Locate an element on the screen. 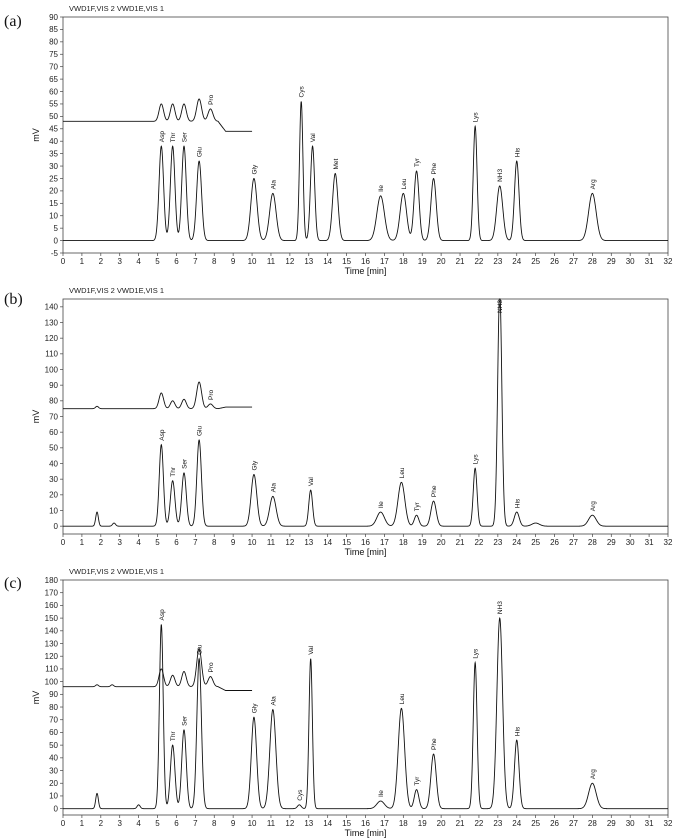 The image size is (685, 839). y-tick-label: 50 is located at coordinates (53, 745).